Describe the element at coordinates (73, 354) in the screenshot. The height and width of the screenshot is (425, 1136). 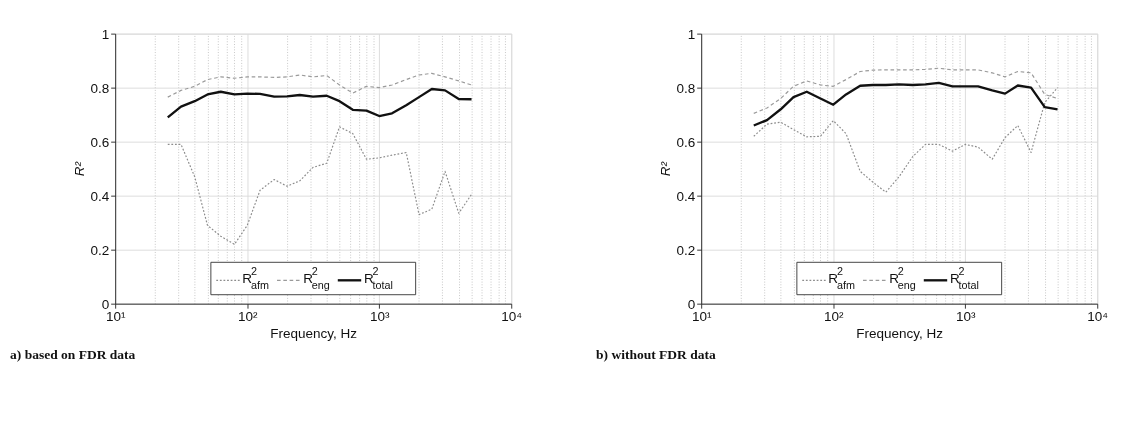
I see `text: a) based on FDR data` at that location.